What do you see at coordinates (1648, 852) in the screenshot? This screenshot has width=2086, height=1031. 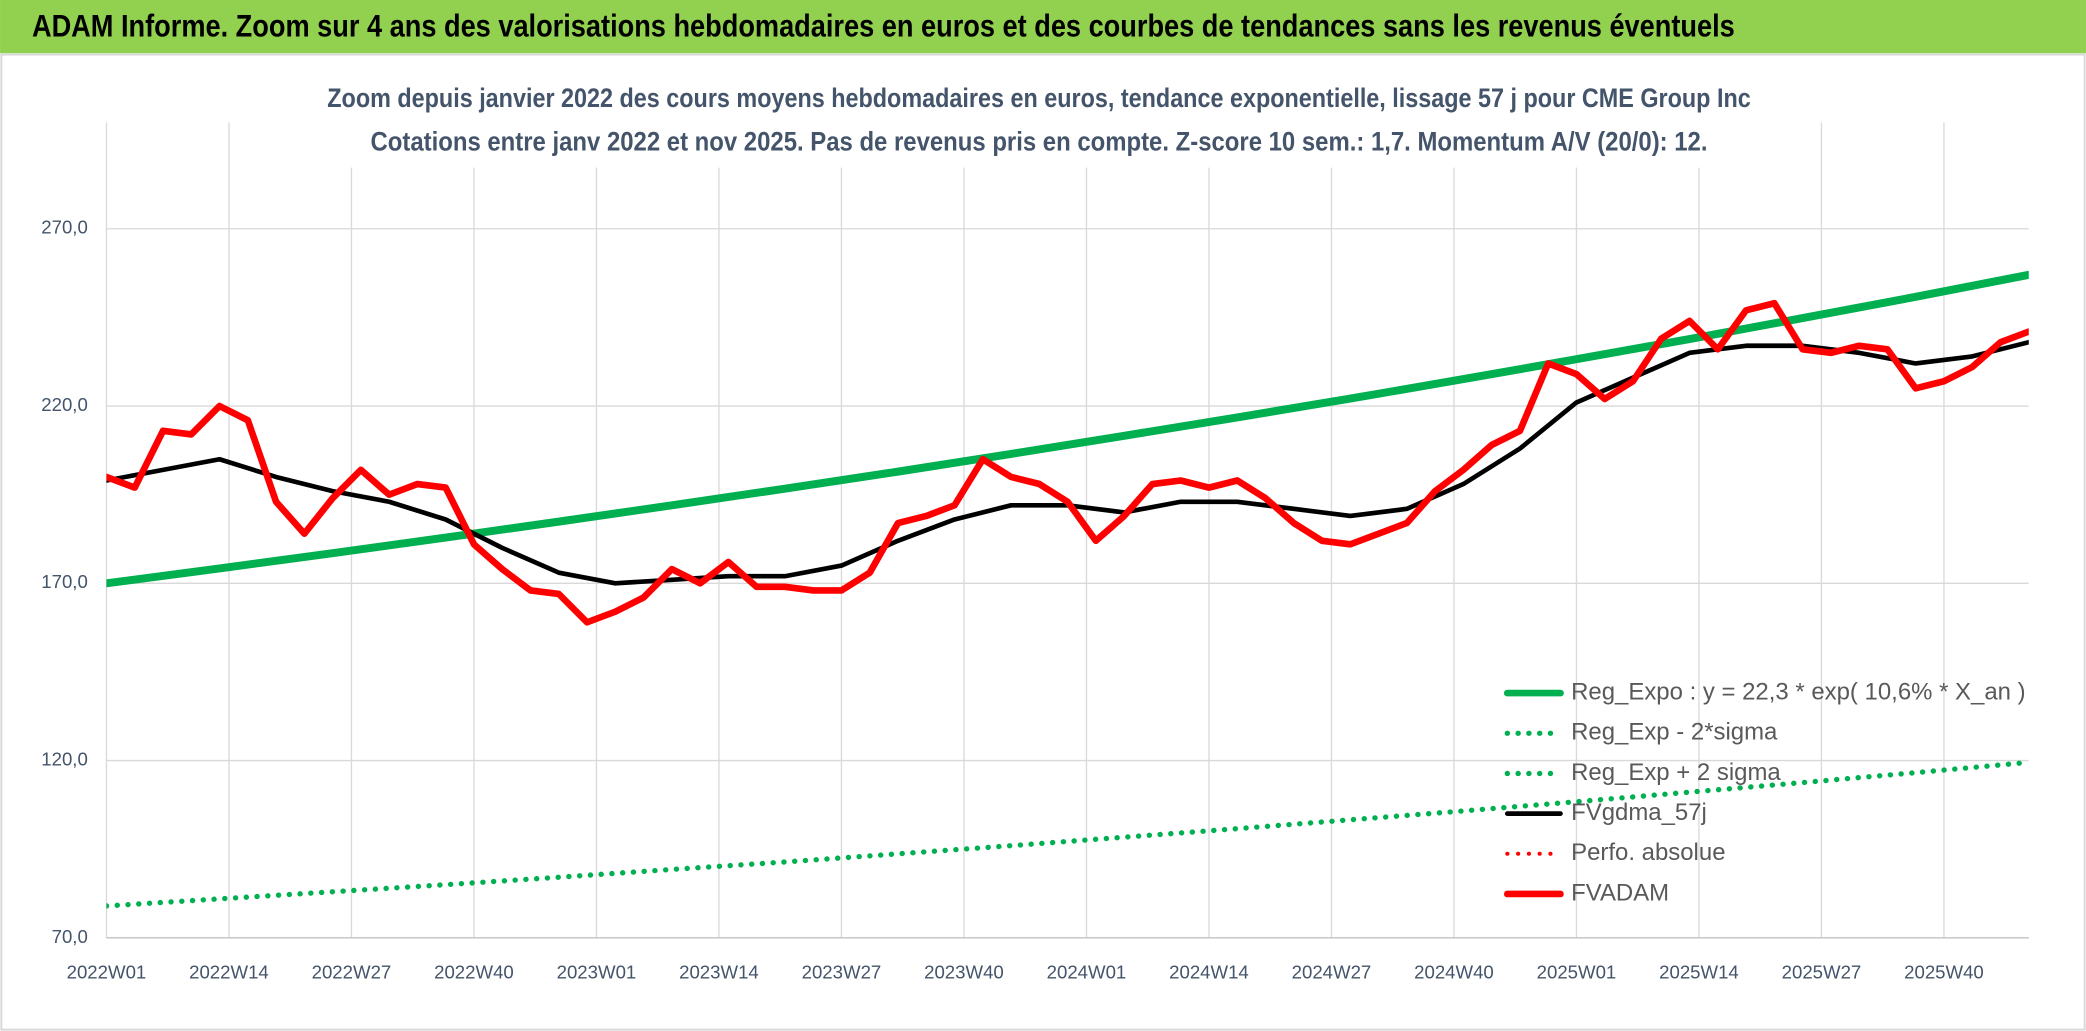 I see `legend-label: Perfo. absolue` at bounding box center [1648, 852].